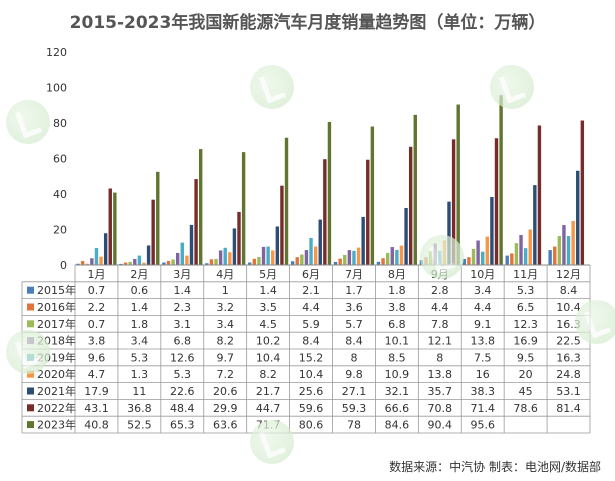  I want to click on data-label: 2.1, so click(311, 290).